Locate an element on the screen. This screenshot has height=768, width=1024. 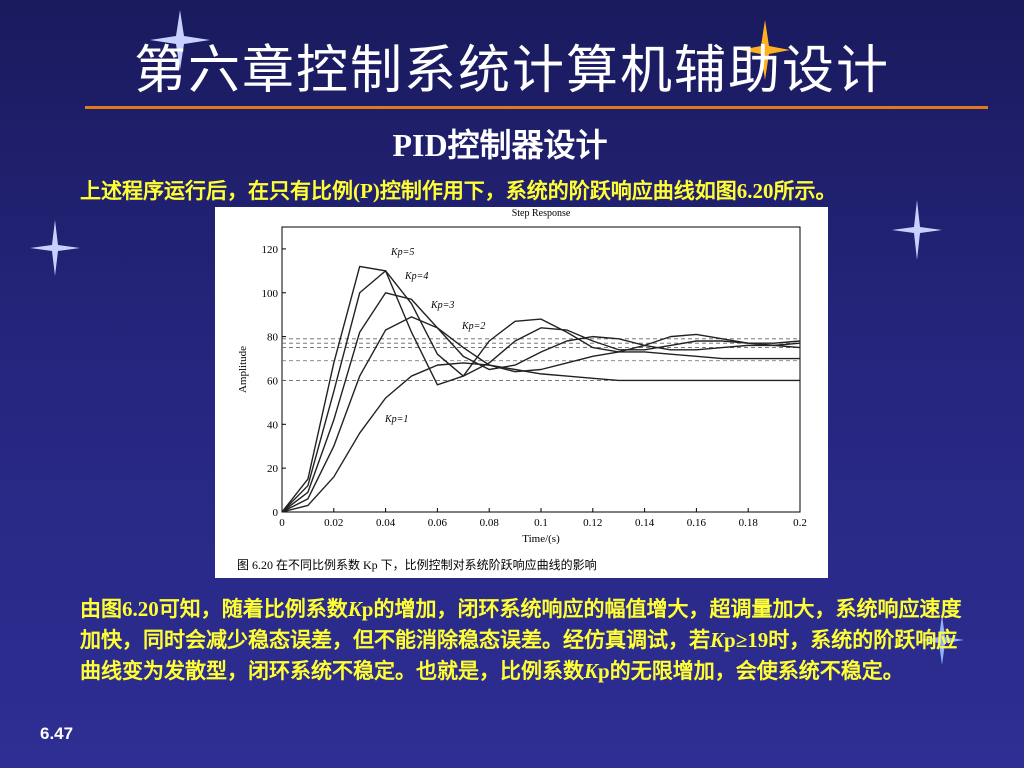
slide-title: 第六章控制系统计算机辅助设计 is located at coordinates (511, 71).